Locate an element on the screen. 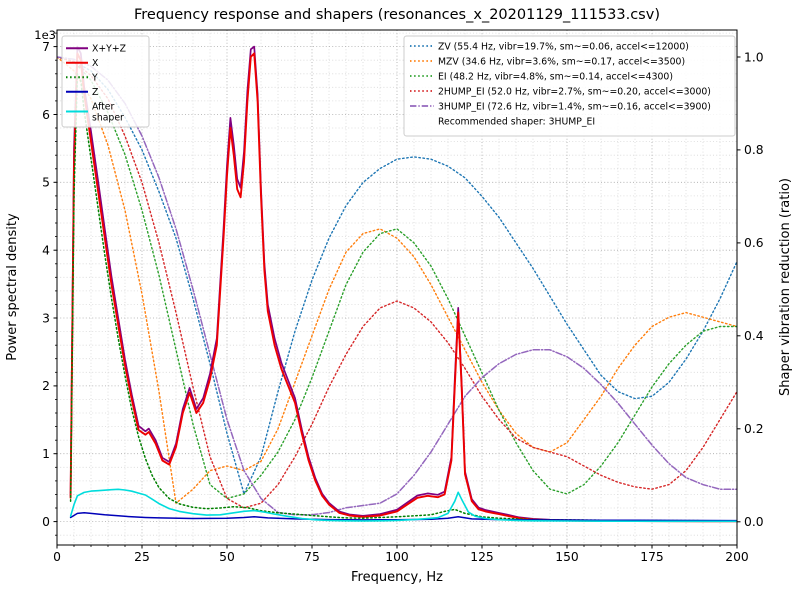  legend-entry-x-plus-y-plus-z: X+Y+Z is located at coordinates (96, 49).